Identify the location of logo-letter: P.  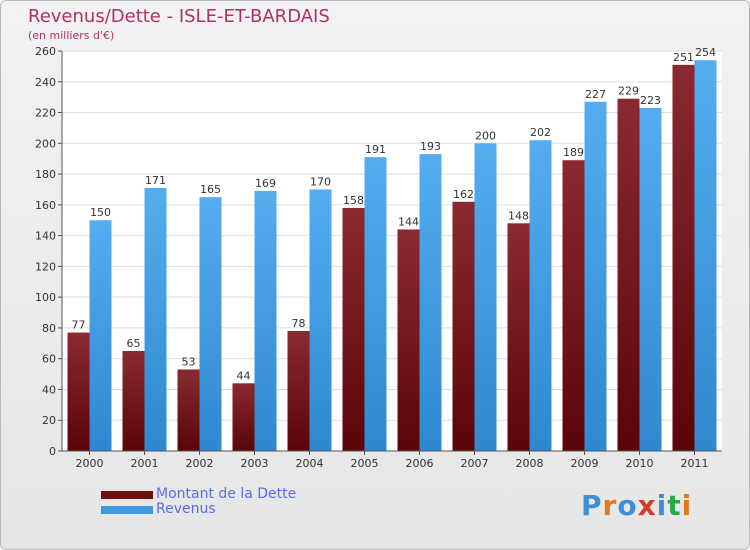
(592, 505).